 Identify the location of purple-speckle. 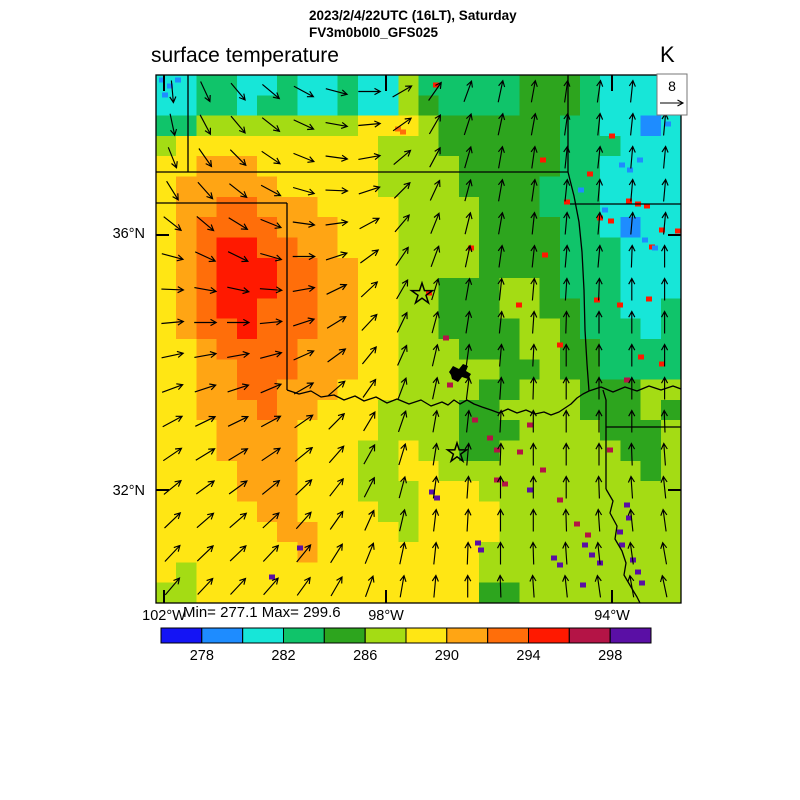
(560, 565).